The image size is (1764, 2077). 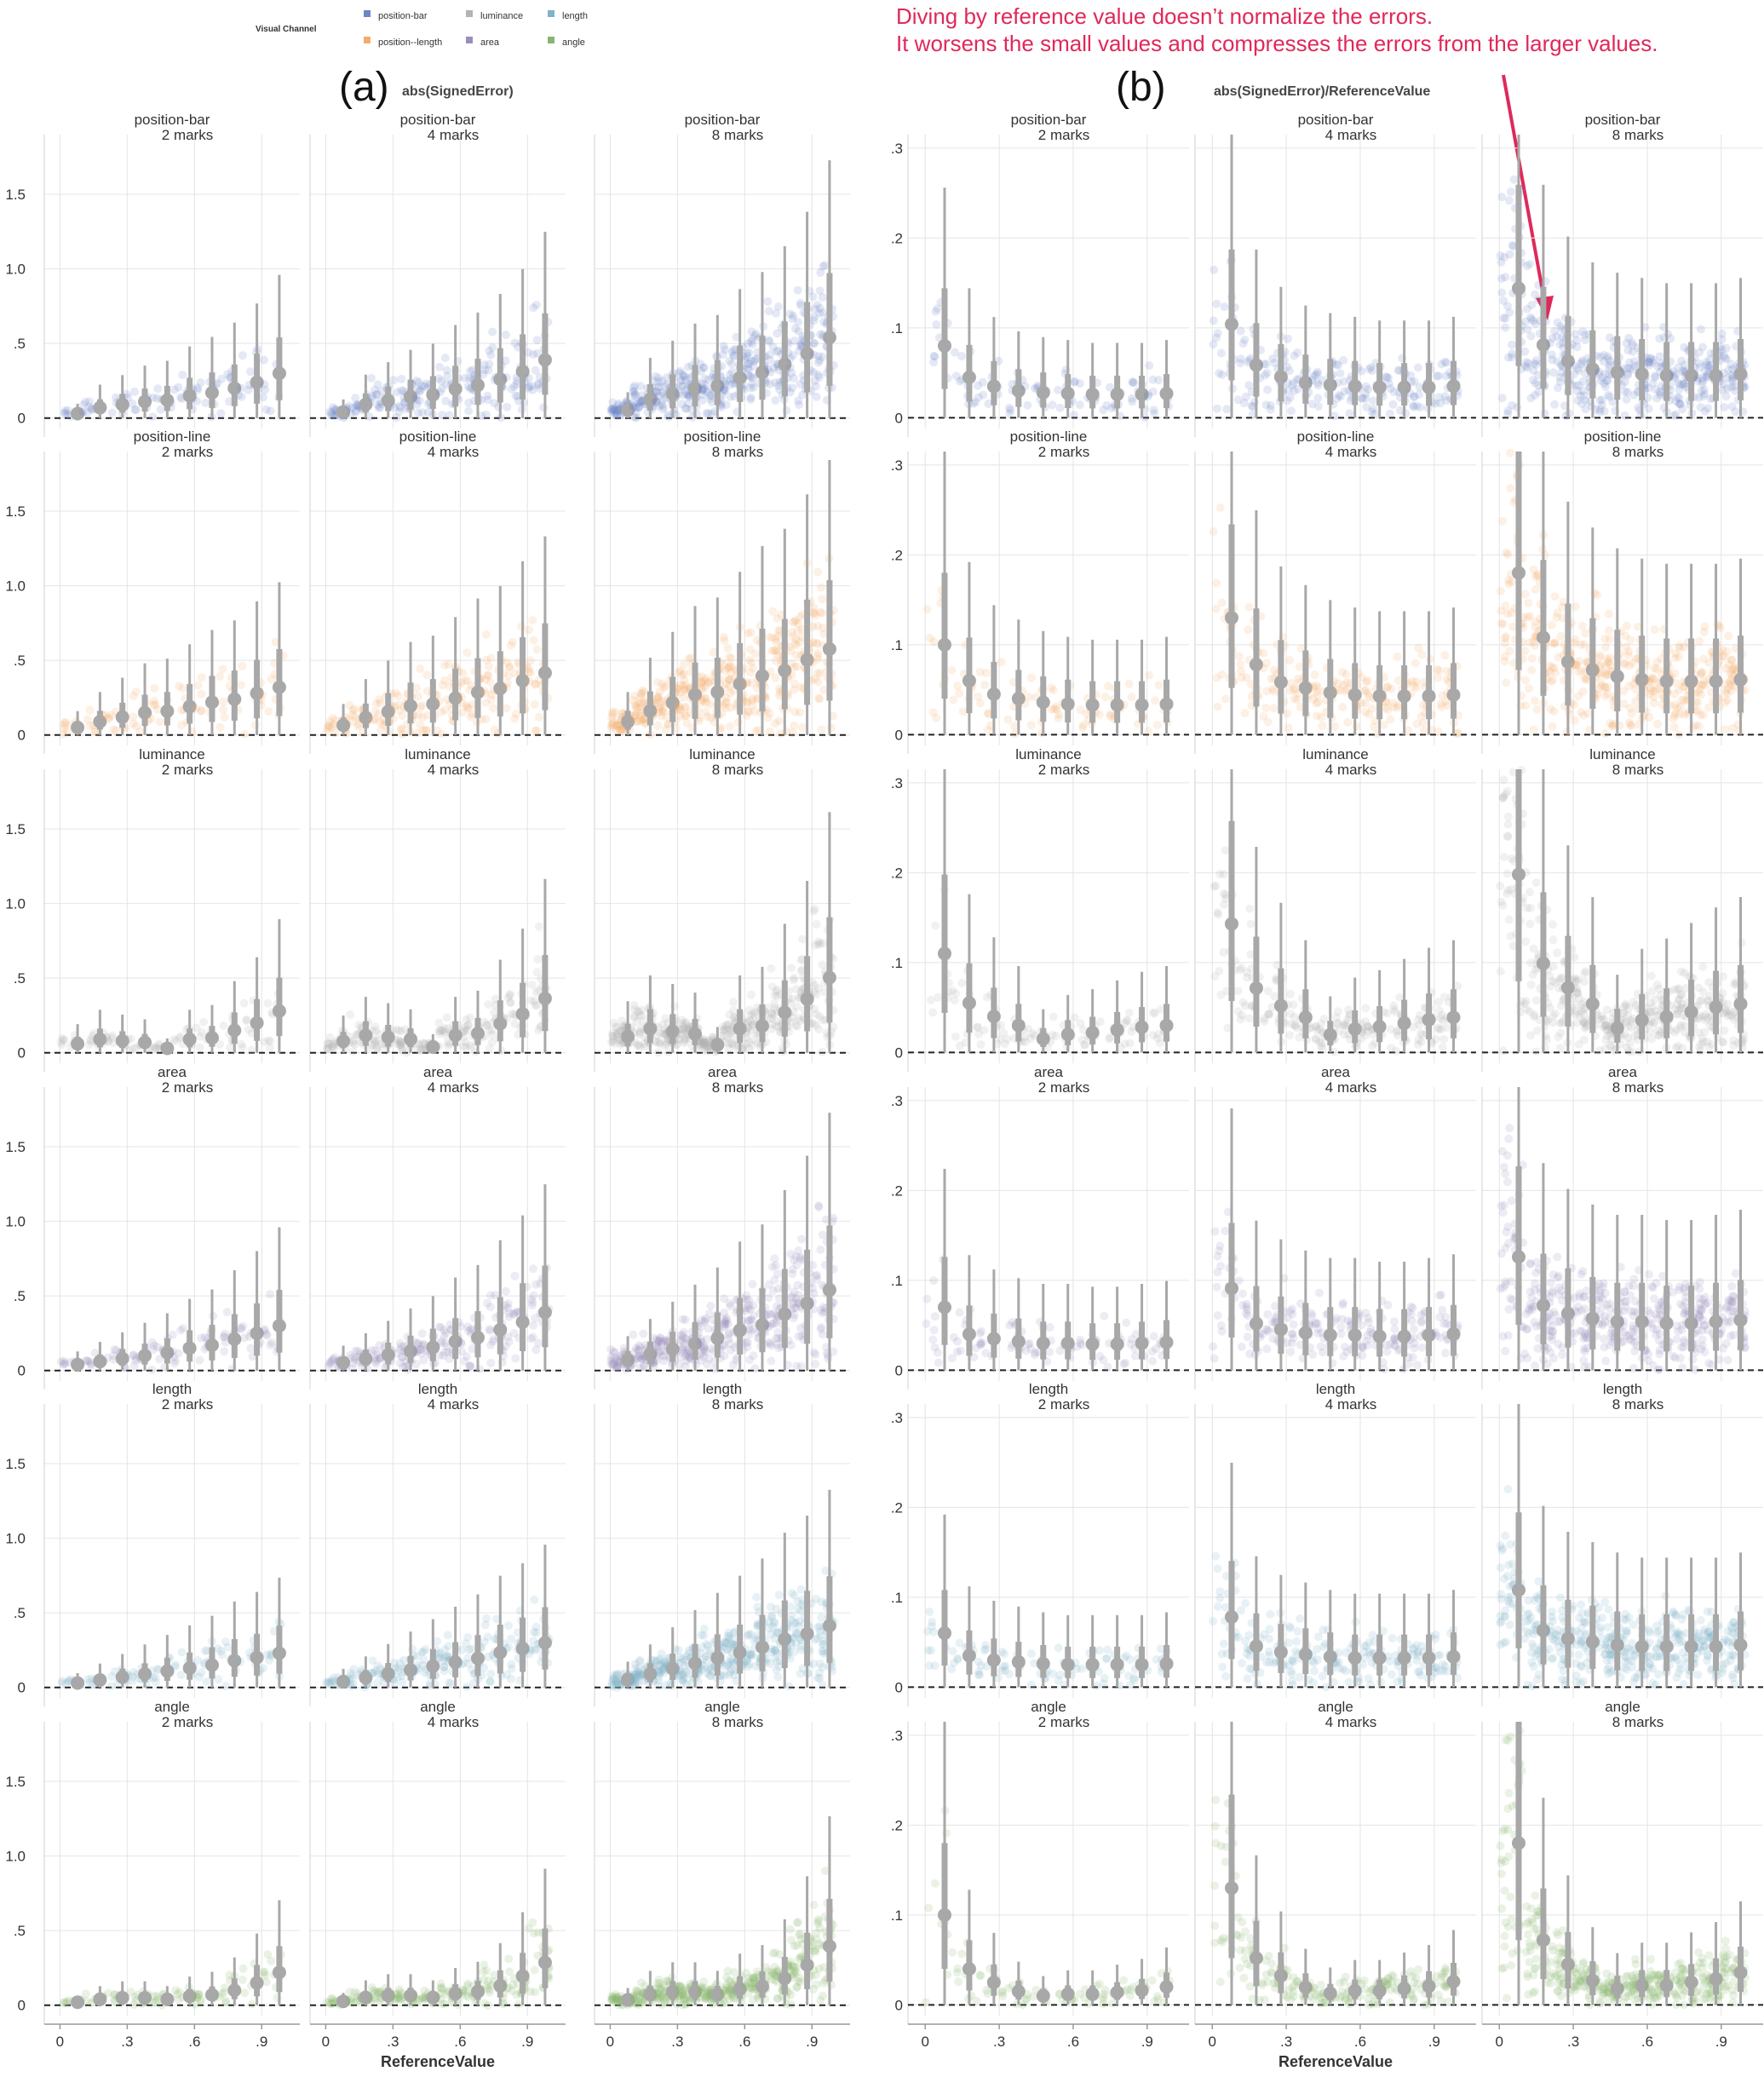 I want to click on legend-swatch-area, so click(x=469, y=40).